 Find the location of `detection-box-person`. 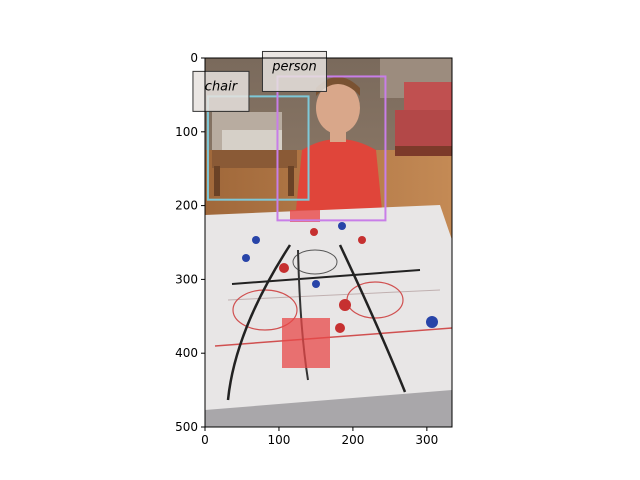

detection-box-person is located at coordinates (331, 148).